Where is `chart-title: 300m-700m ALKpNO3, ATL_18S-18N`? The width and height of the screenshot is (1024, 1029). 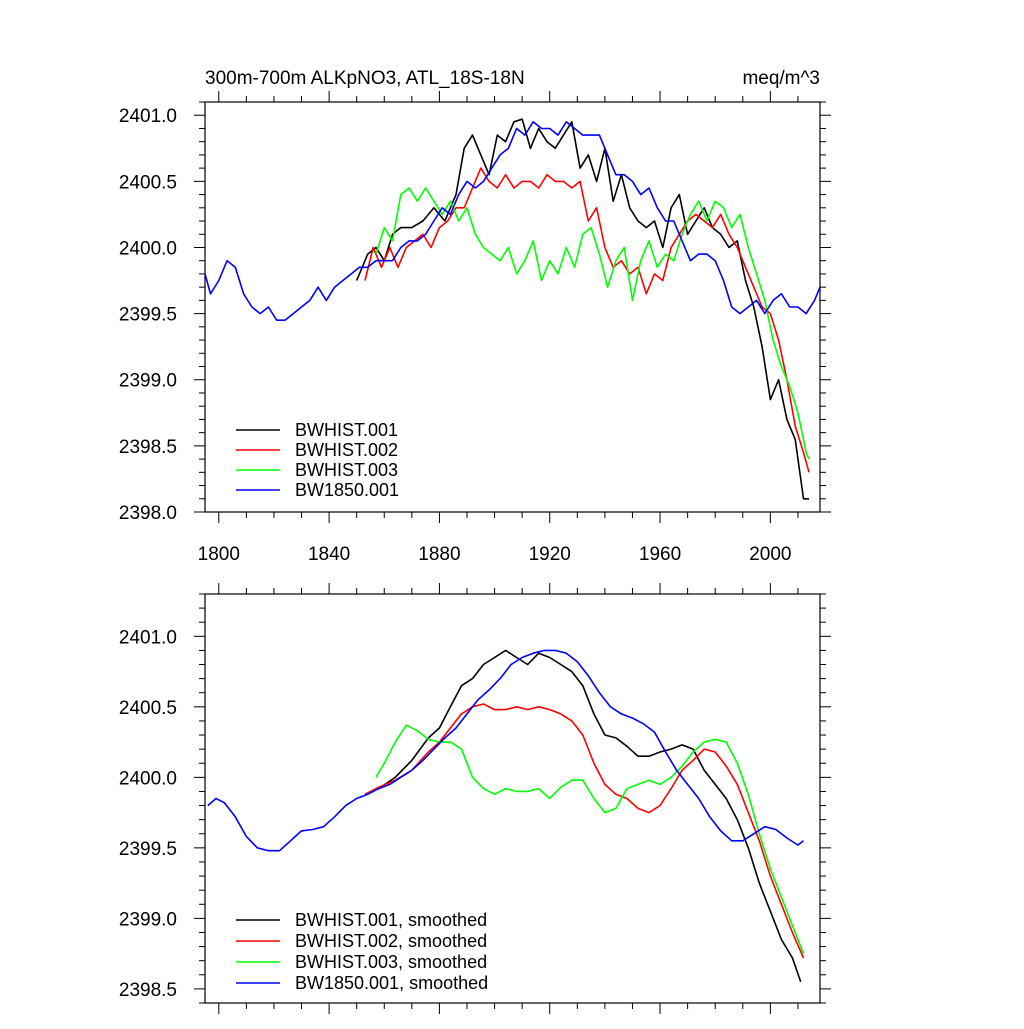 chart-title: 300m-700m ALKpNO3, ATL_18S-18N is located at coordinates (365, 78).